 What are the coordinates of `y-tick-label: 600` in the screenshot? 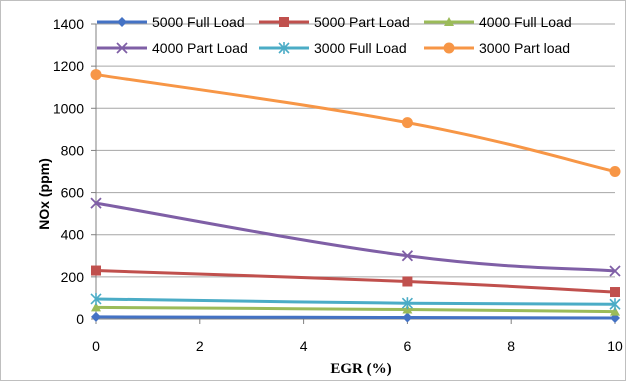 It's located at (73, 193).